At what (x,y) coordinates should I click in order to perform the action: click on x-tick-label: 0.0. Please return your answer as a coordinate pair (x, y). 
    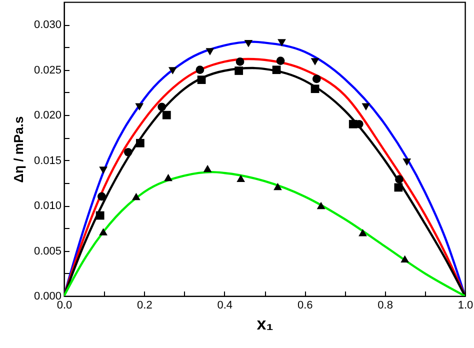
    Looking at the image, I should click on (64, 306).